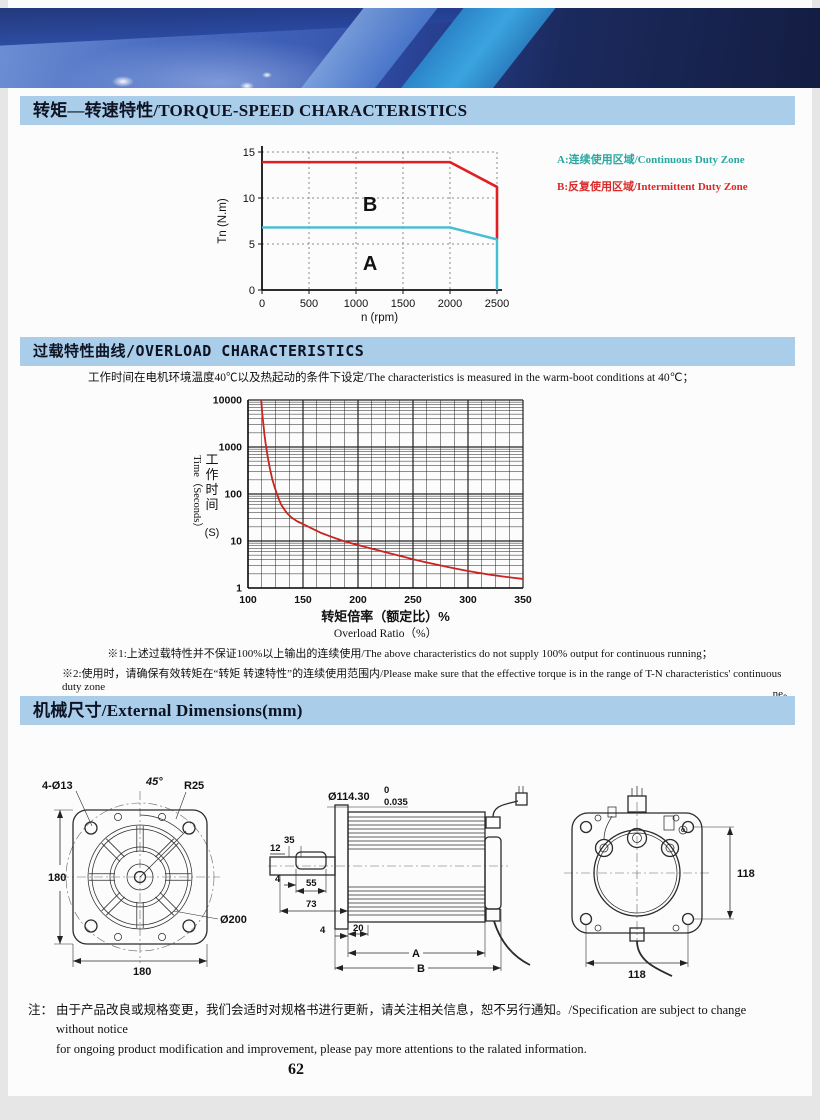 The width and height of the screenshot is (820, 1120). I want to click on dim-a-label: A, so click(416, 954).